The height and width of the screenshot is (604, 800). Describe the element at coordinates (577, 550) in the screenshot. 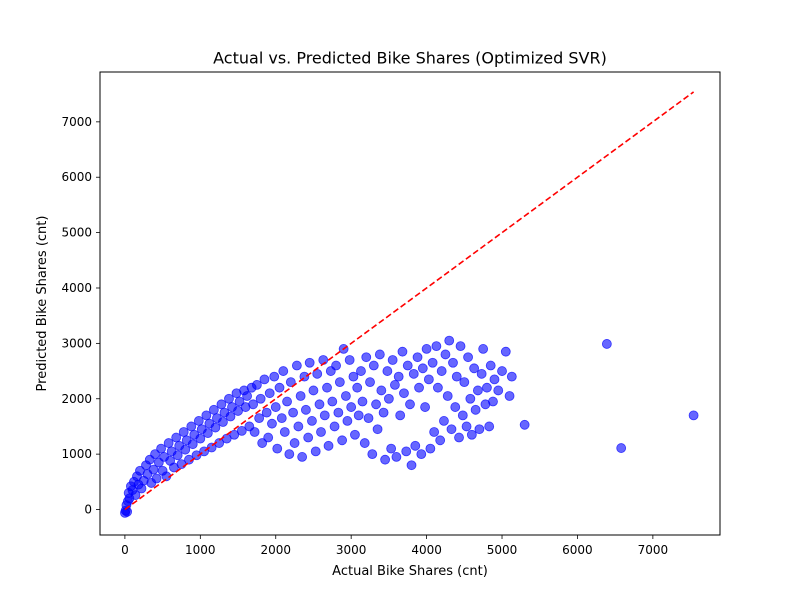

I see `x-tick-label: 6000` at that location.